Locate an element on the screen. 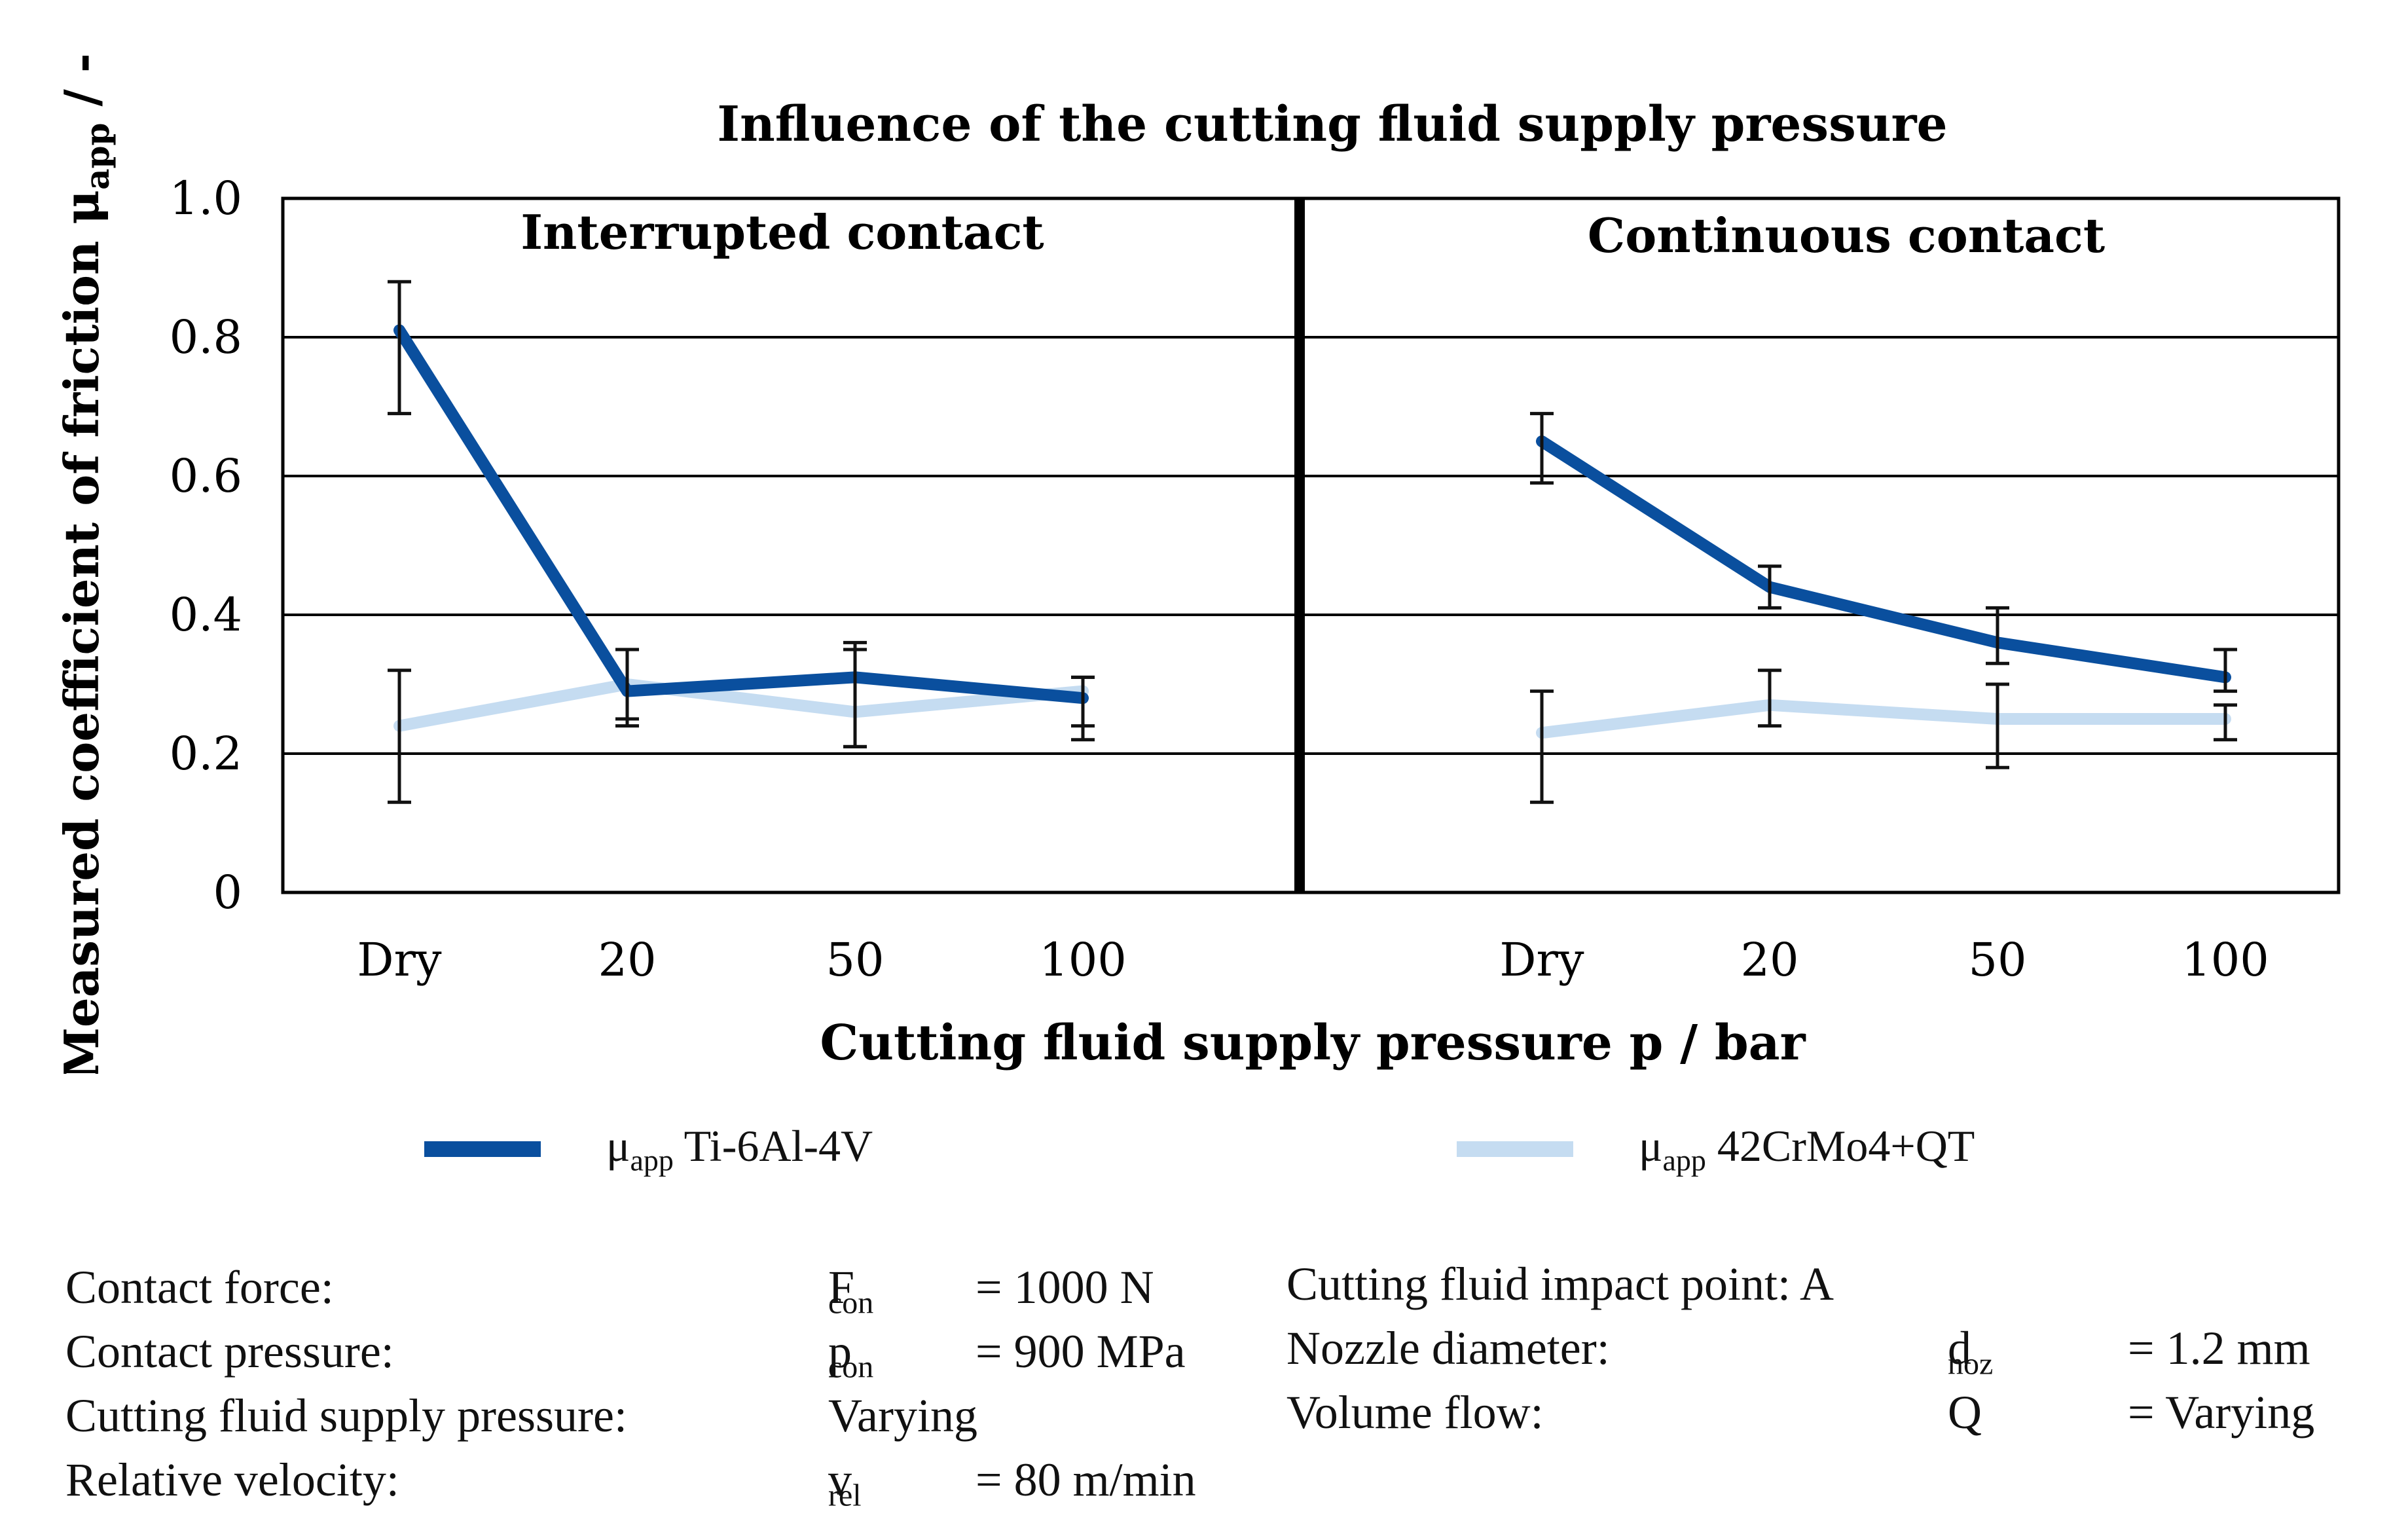  param-label: Volume flow: is located at coordinates (1415, 1413).